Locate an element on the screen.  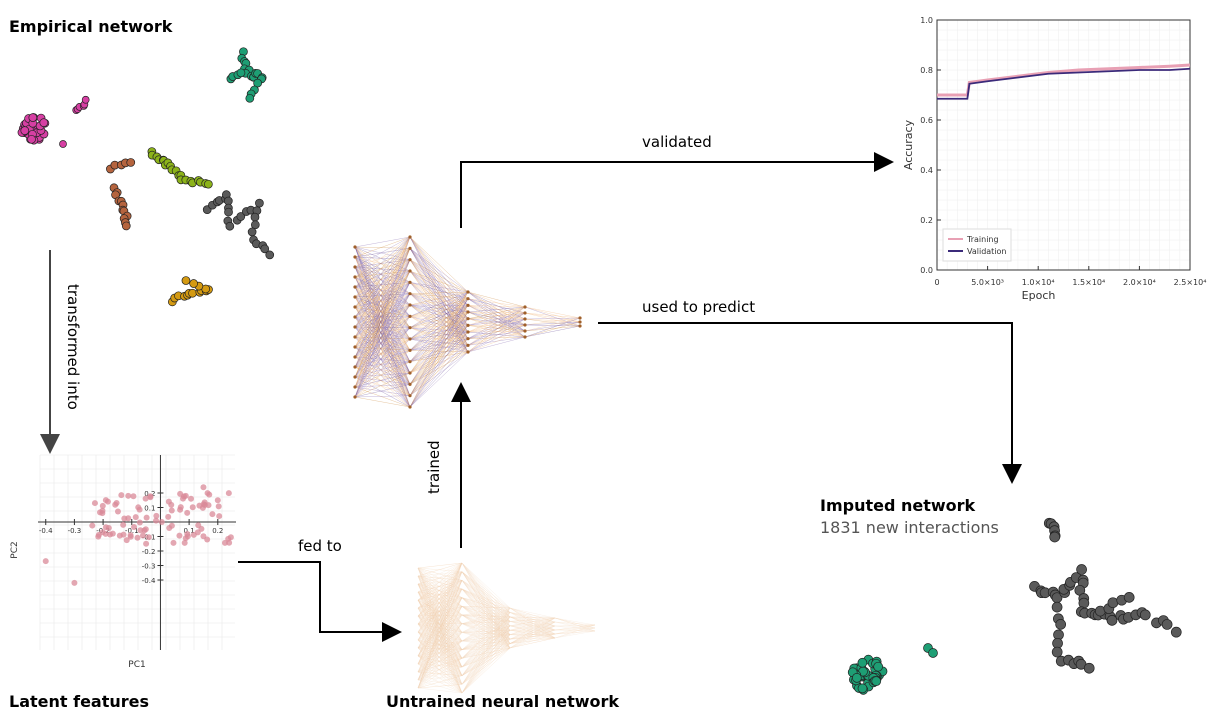
x-tick-label: 2.5×10⁴ is located at coordinates (1190, 282).